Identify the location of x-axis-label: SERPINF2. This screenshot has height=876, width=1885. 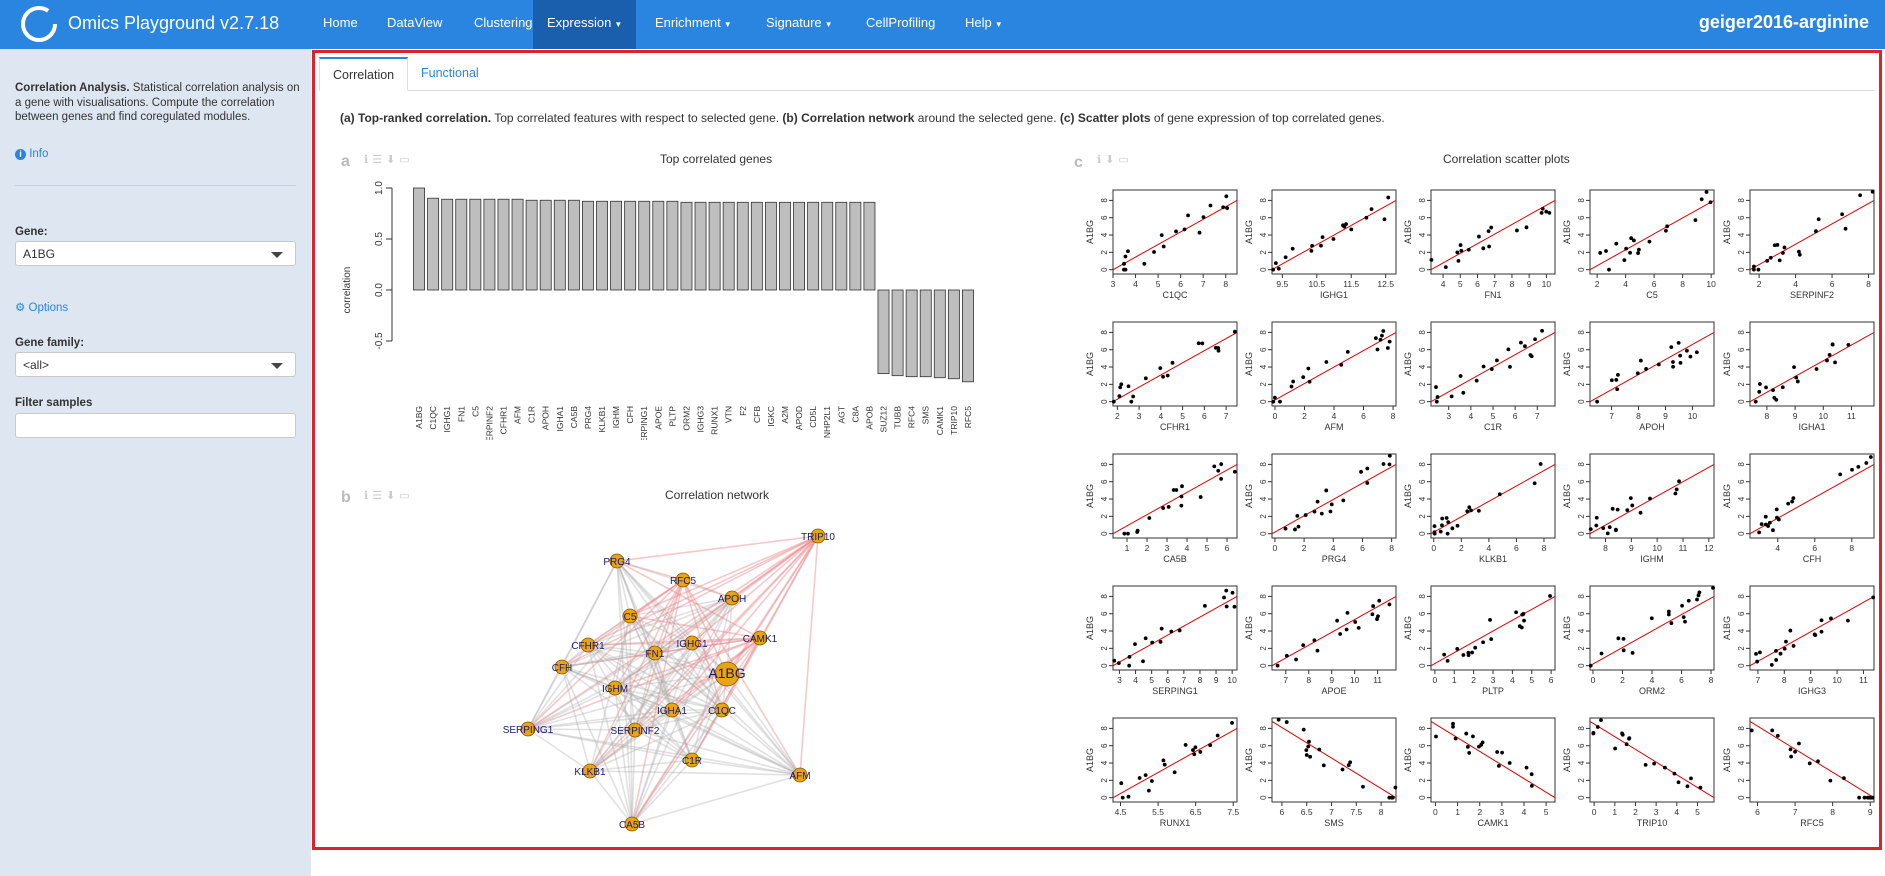
(1812, 295).